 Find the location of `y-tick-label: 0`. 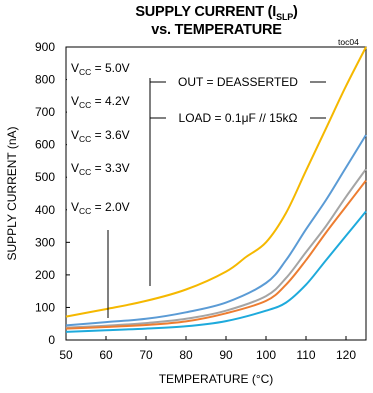

y-tick-label: 0 is located at coordinates (51, 340).